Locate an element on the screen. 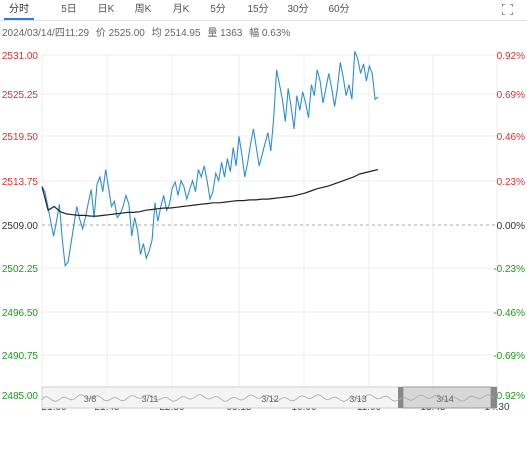  navigator-date-label: 3/14 is located at coordinates (445, 399).